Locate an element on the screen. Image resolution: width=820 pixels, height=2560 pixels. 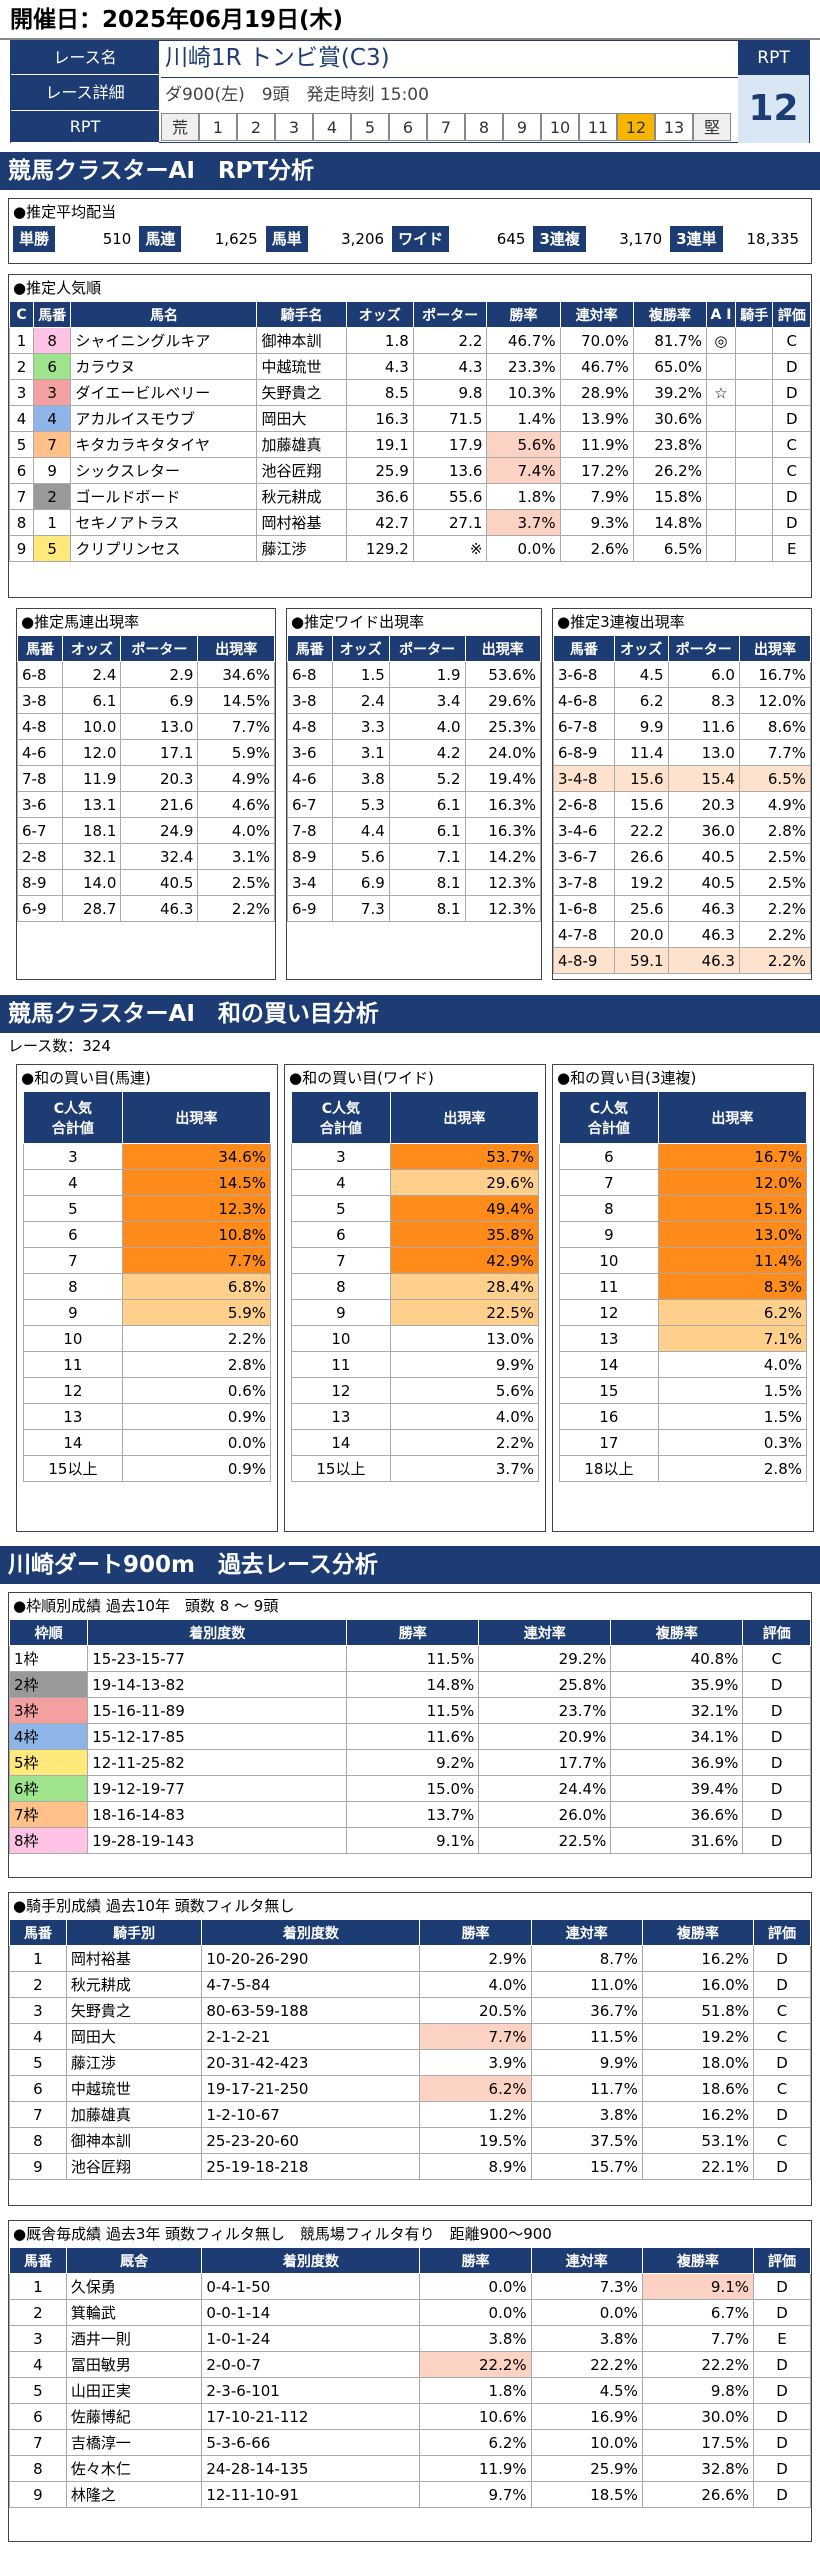
table-cell: 5-3-6-66 is located at coordinates (311, 2442).